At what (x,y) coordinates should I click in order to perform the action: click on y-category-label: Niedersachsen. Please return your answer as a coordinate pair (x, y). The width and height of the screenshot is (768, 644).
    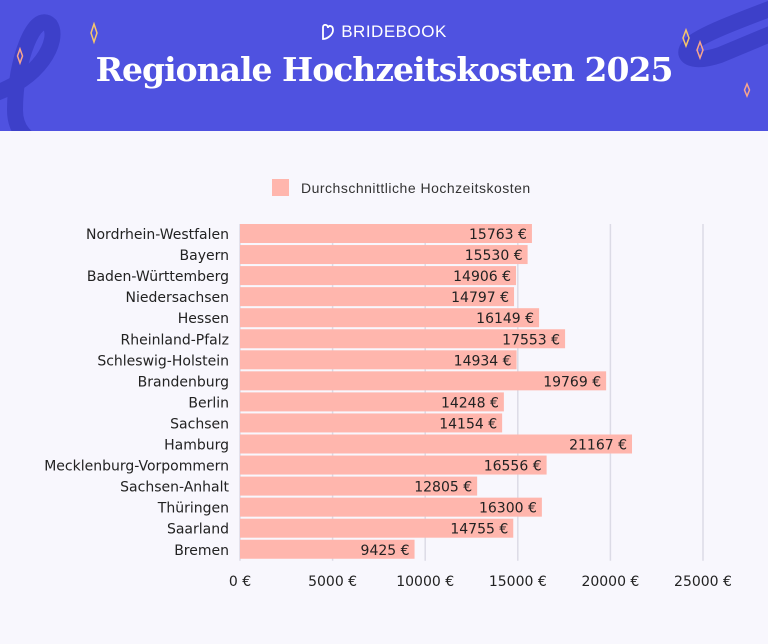
    Looking at the image, I should click on (177, 298).